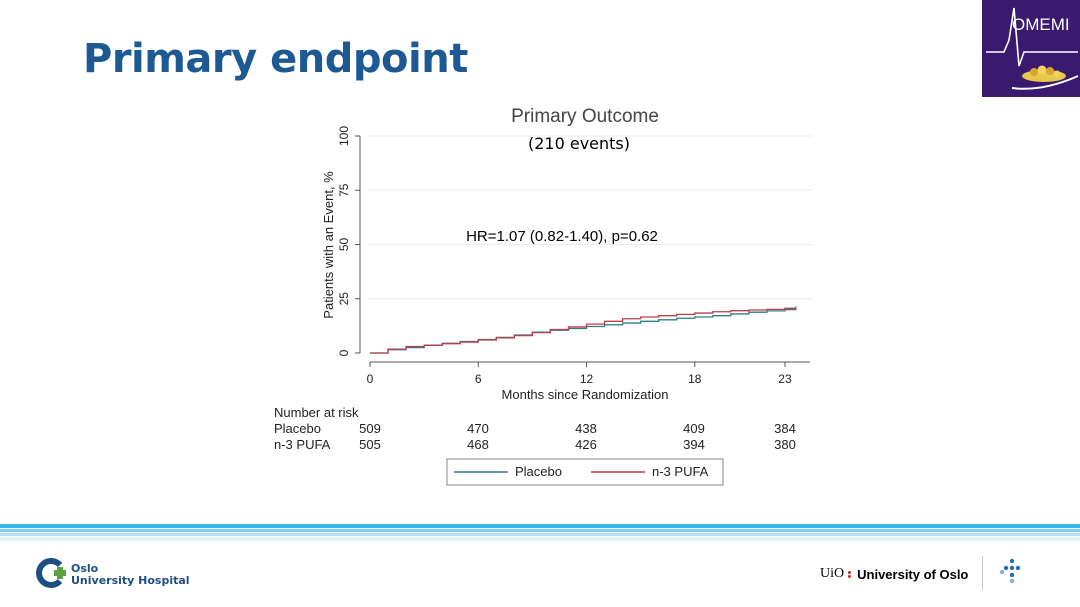 The image size is (1080, 607). I want to click on chart-subtitle: (210 events), so click(579, 143).